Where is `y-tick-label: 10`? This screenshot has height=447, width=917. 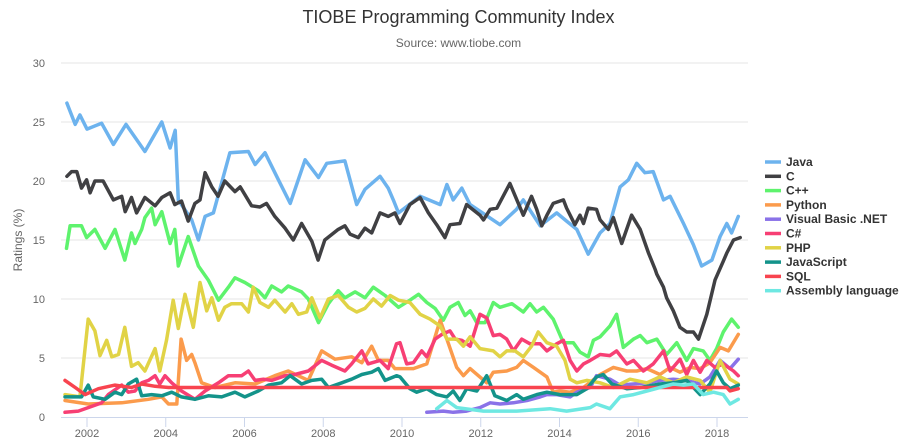 y-tick-label: 10 is located at coordinates (39, 300).